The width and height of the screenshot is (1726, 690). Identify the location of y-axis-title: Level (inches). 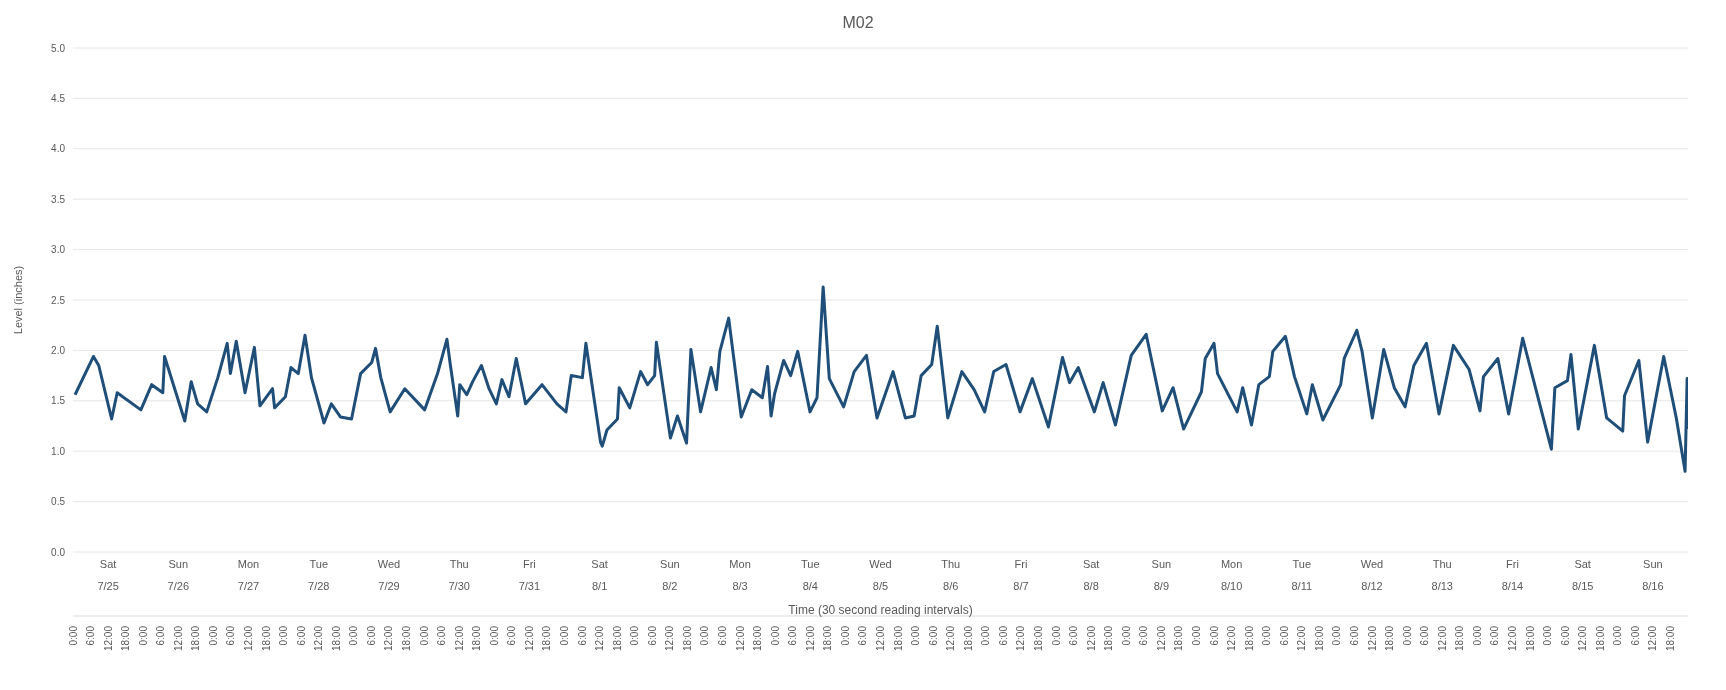
(17, 300).